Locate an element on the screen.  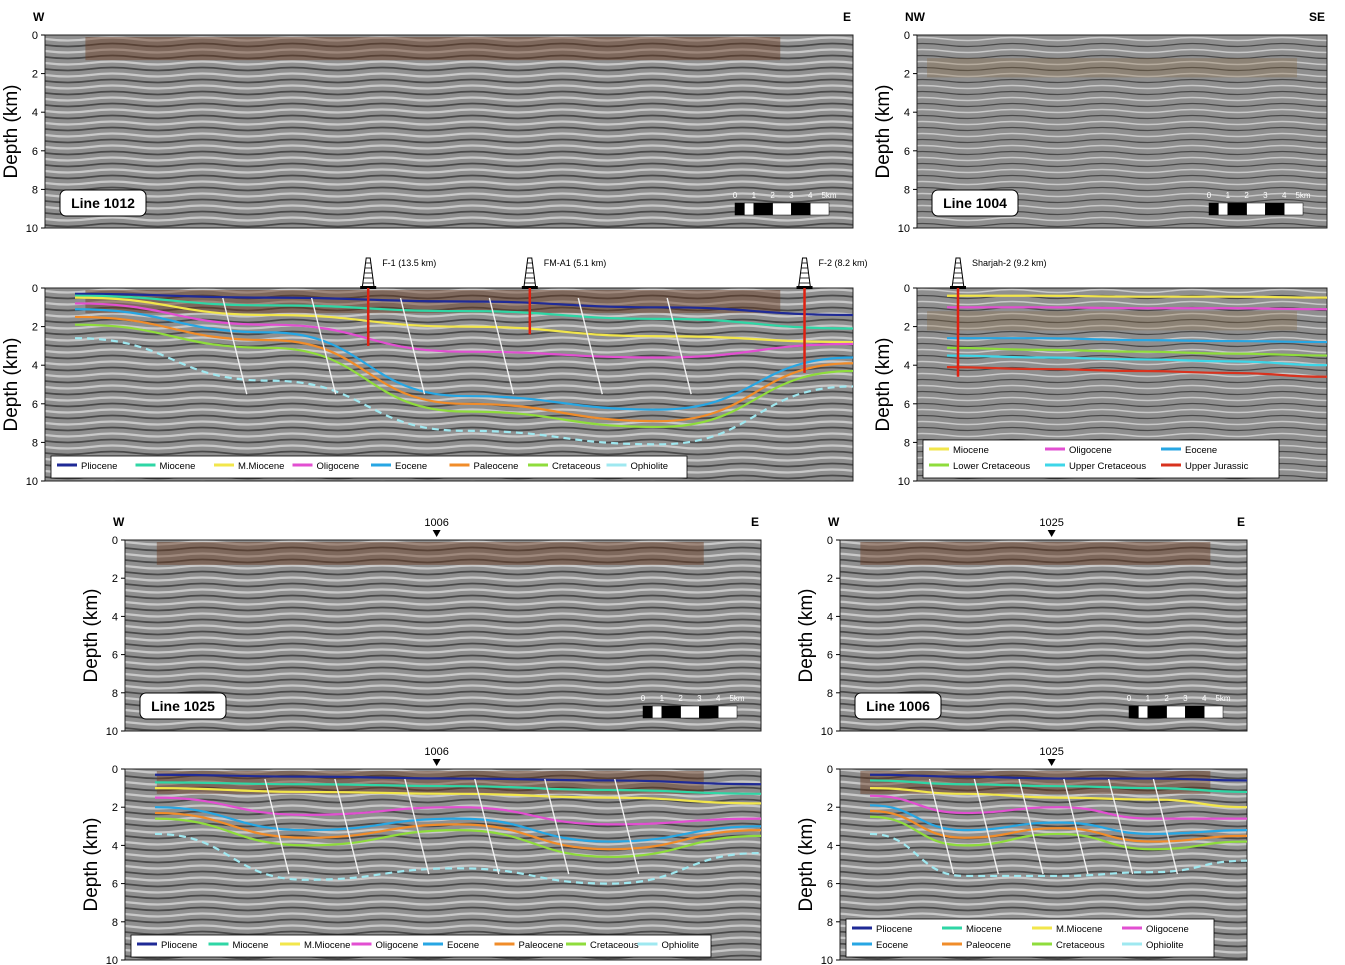
seismic-section is located at coordinates (449, 384).